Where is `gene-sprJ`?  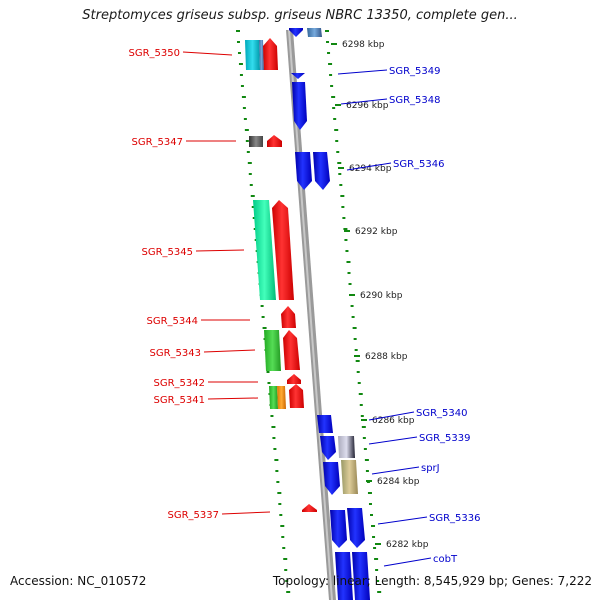
gene-sprJ is located at coordinates (340, 477).